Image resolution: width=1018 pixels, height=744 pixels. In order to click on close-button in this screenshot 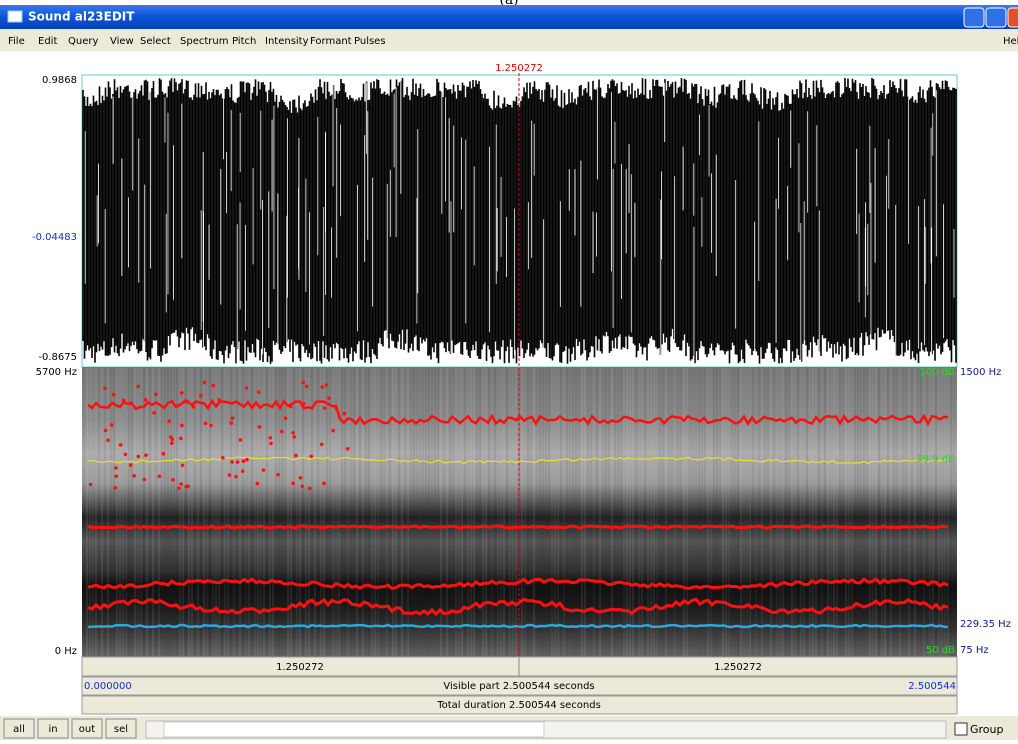, I will do `click(1012, 17)`.